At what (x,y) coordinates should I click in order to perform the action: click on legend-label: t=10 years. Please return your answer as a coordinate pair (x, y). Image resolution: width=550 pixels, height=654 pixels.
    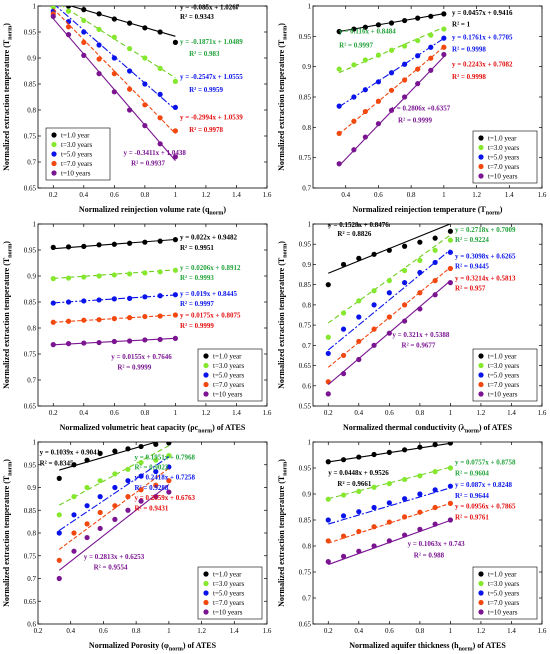
    Looking at the image, I should click on (503, 613).